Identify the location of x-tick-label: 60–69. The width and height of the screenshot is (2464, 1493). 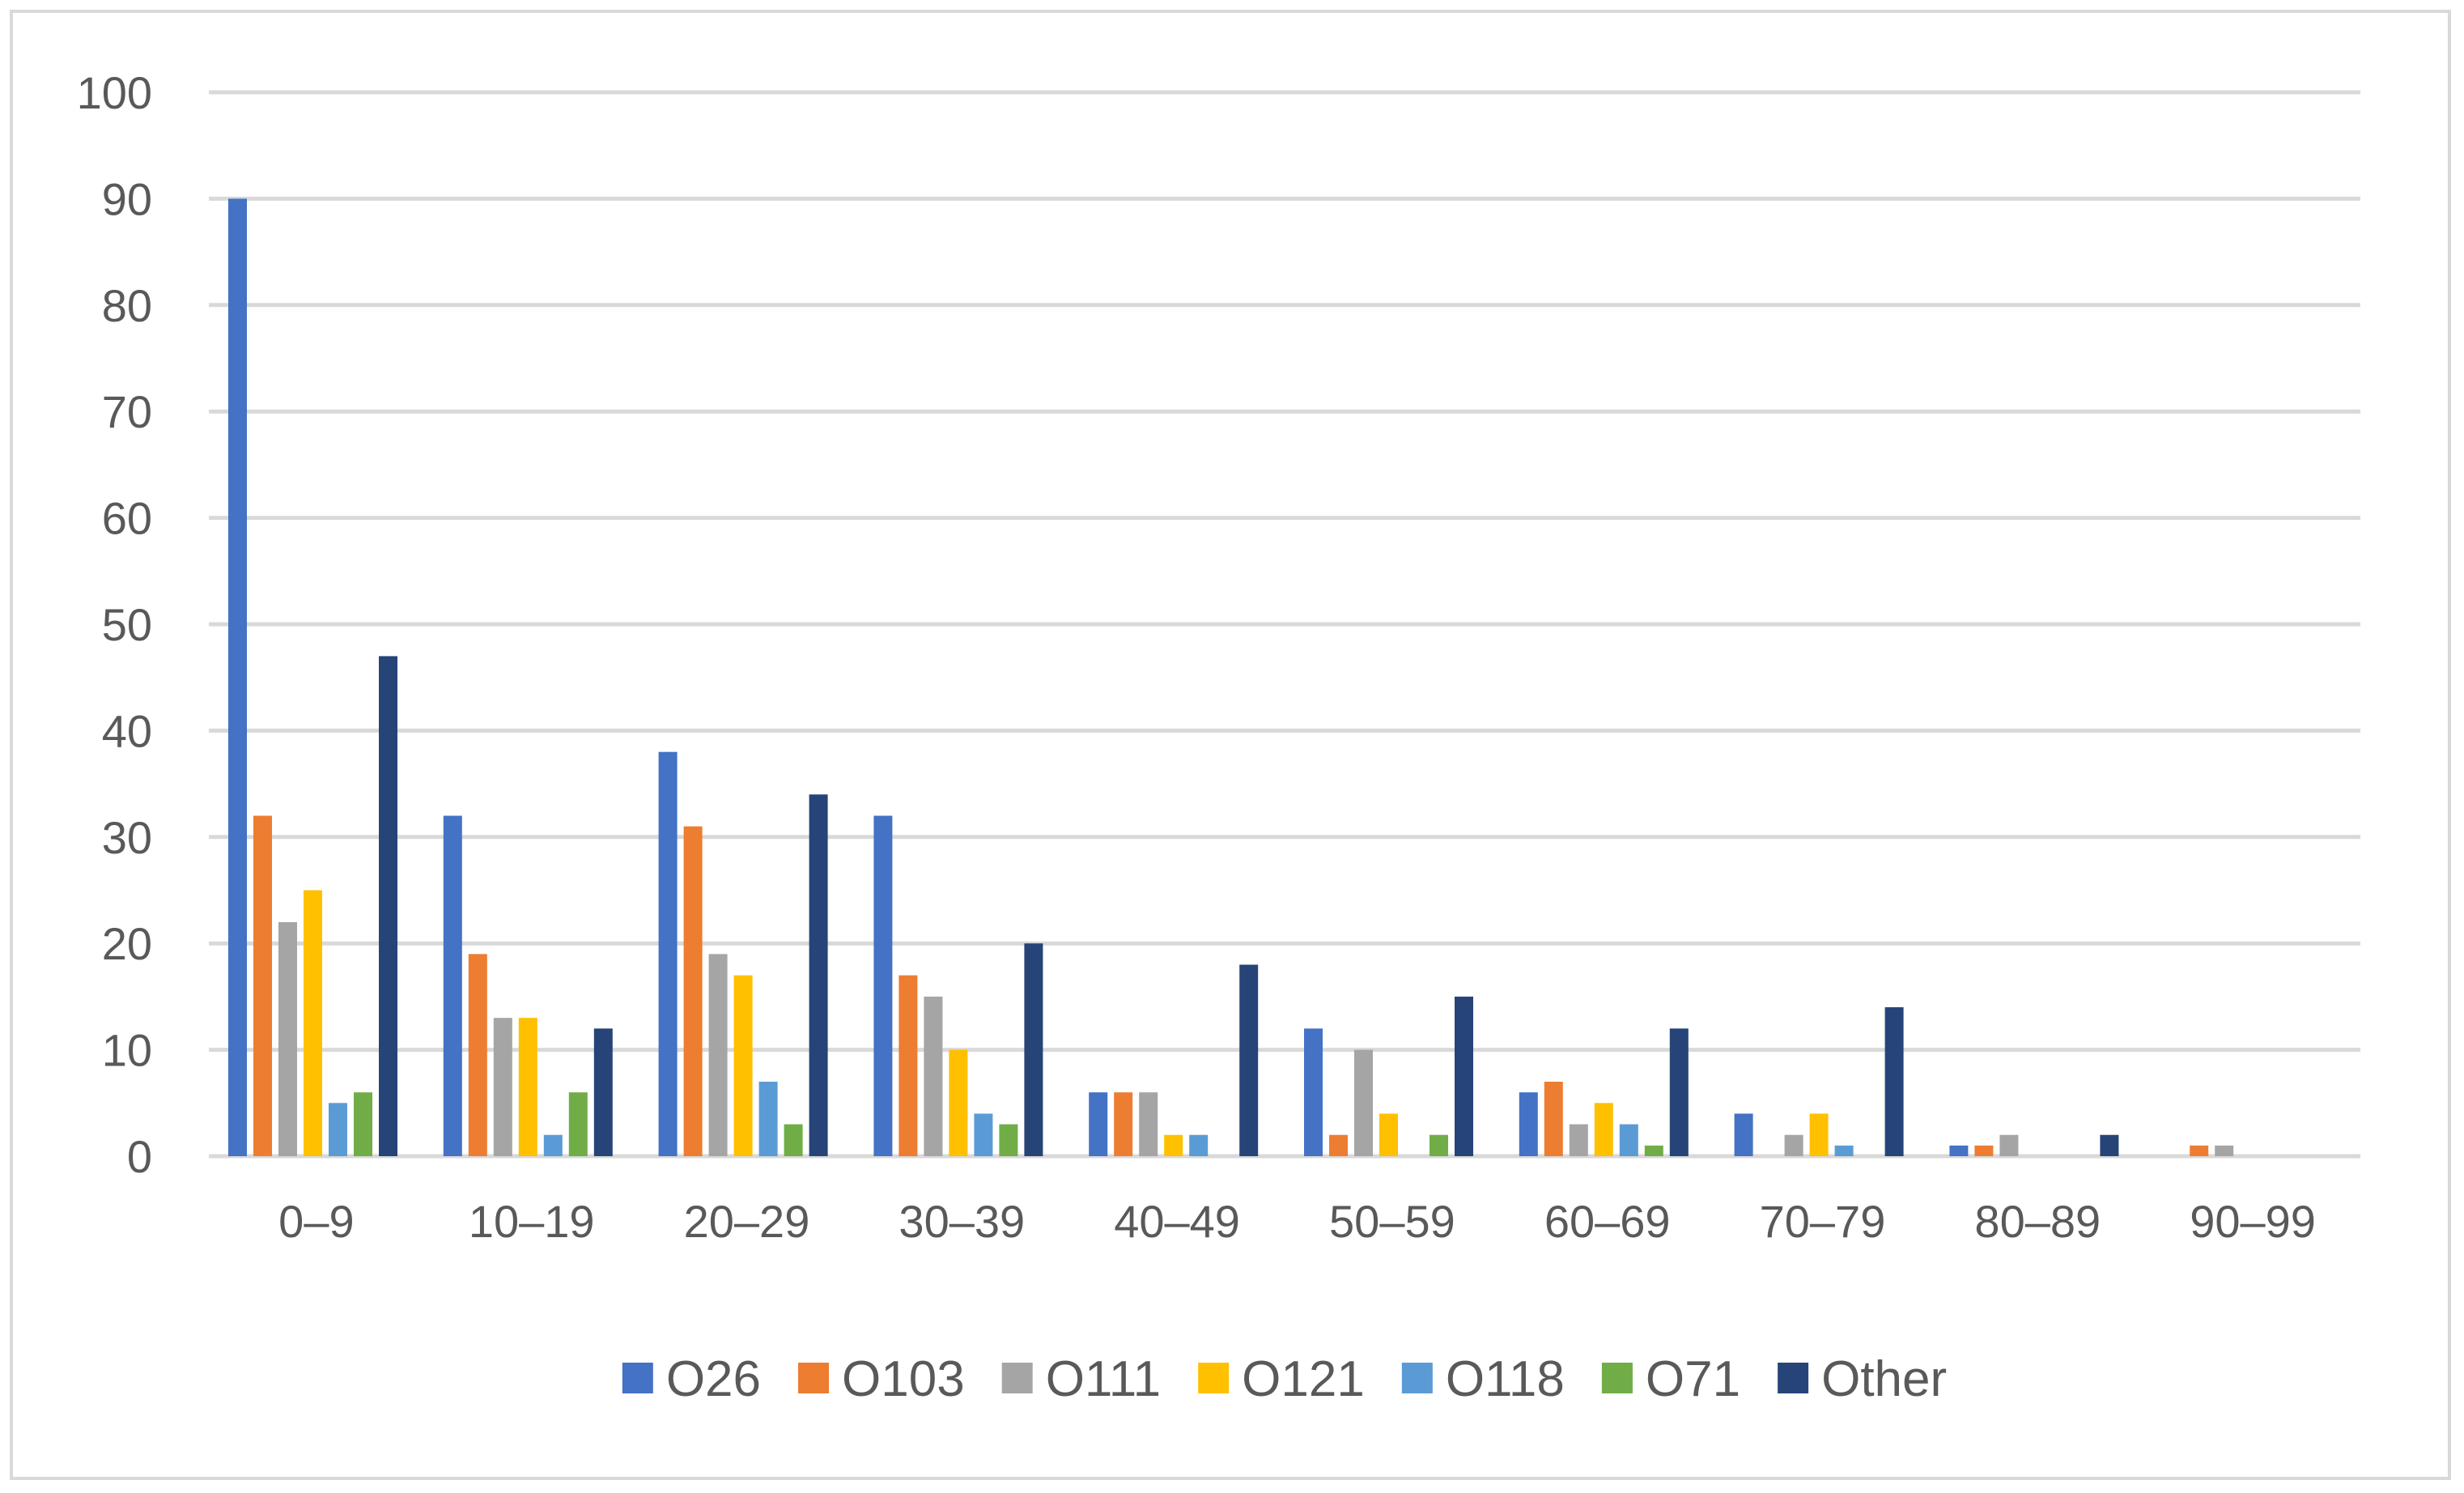
(1608, 1222).